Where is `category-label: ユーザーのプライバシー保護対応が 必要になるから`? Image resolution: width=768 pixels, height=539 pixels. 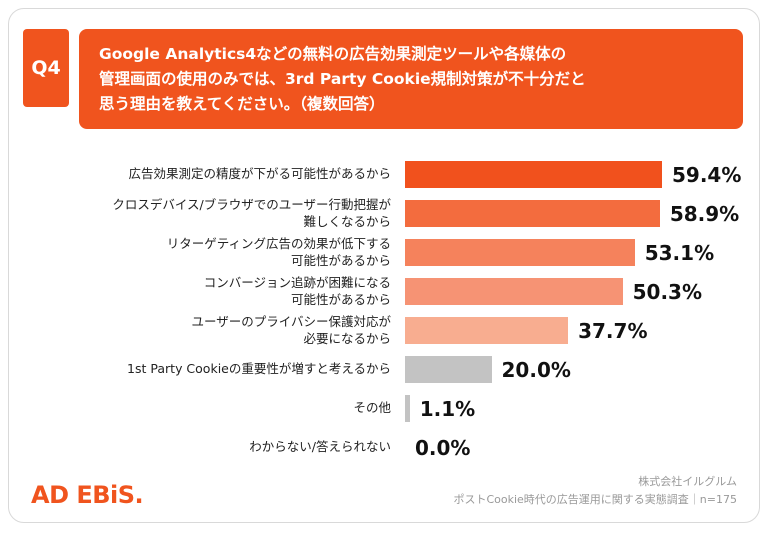
category-label: ユーザーのプライバシー保護対応が 必要になるから is located at coordinates (291, 330).